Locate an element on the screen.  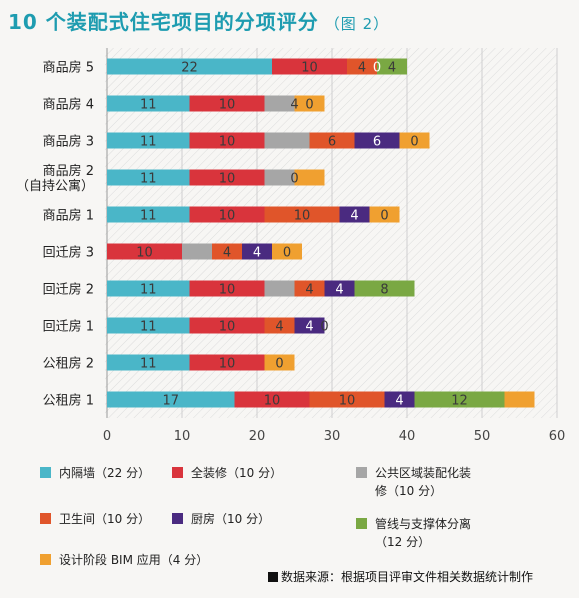
x-axis-ticks: 0 10 20 30 40 50 60 is located at coordinates (334, 436).